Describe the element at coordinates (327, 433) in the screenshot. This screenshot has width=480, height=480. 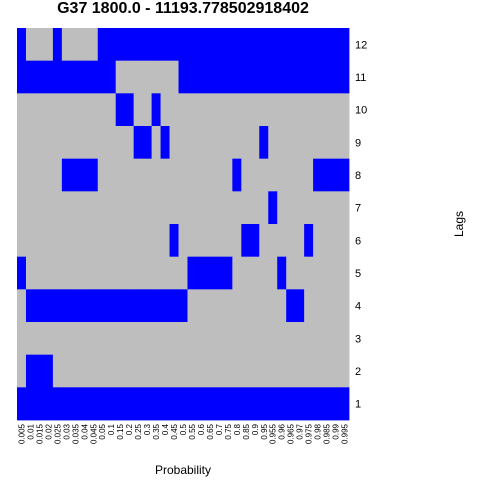
I see `x-tick-label: 0.985` at that location.